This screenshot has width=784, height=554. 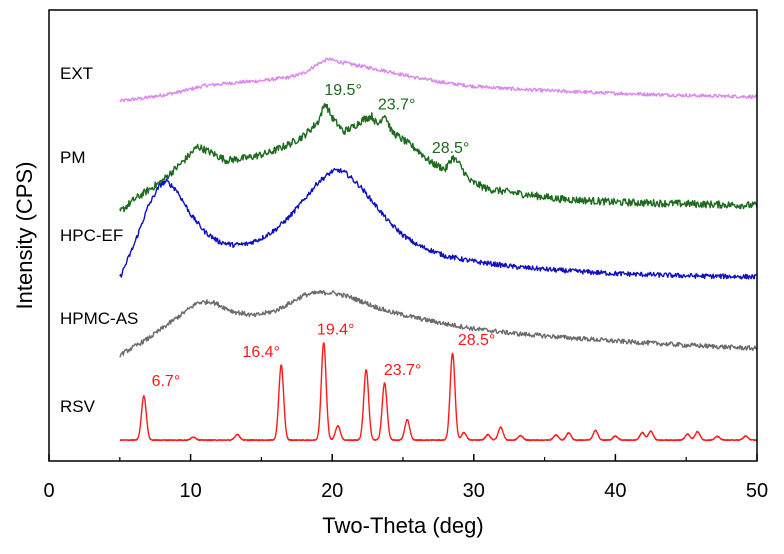 What do you see at coordinates (405, 478) in the screenshot?
I see `x-axis-ticks: 0 10 20 30 40 50` at bounding box center [405, 478].